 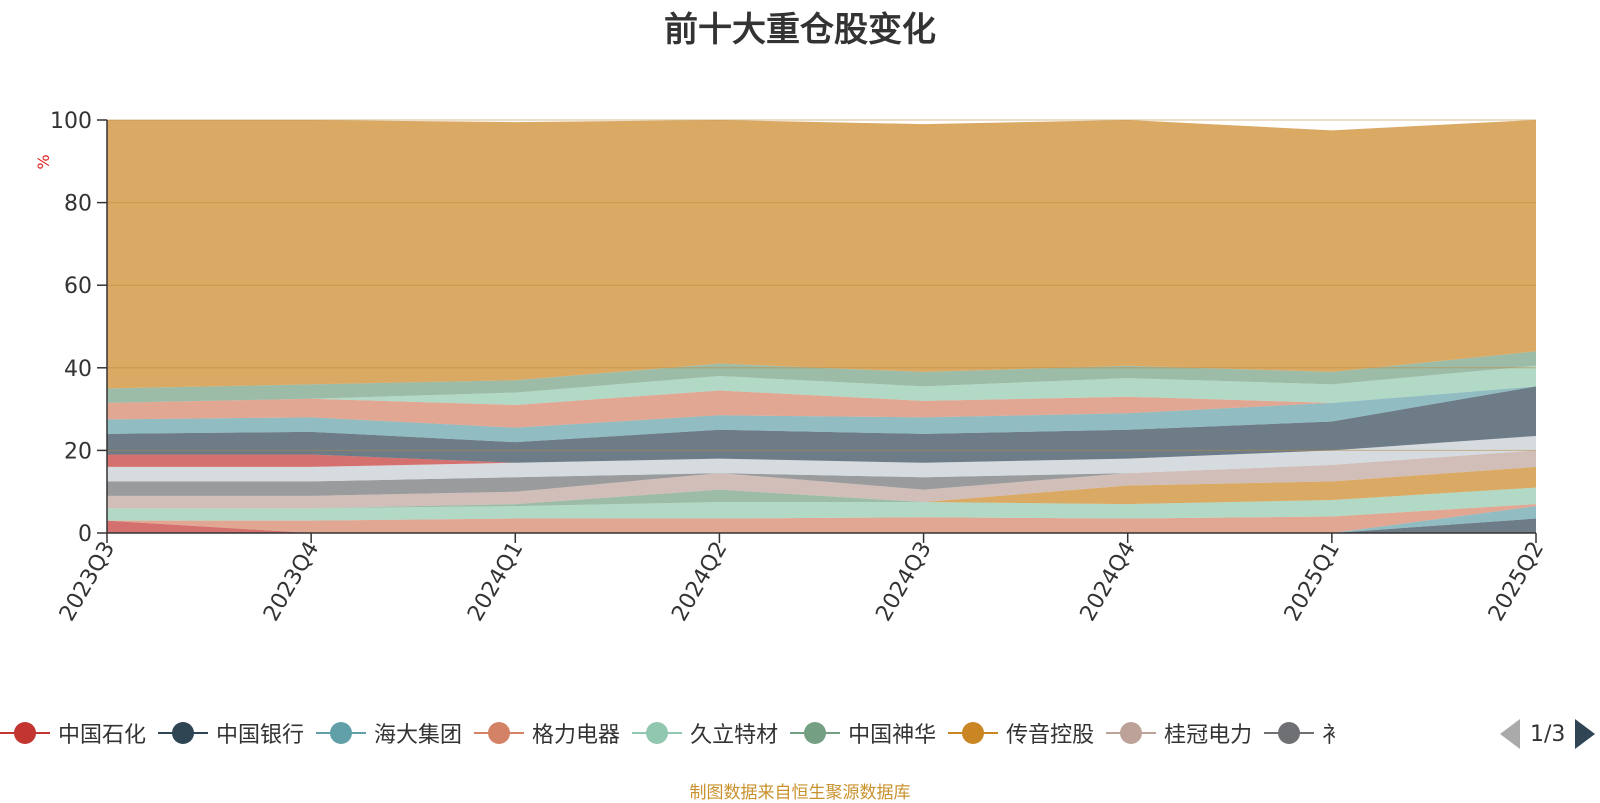 I want to click on y-tick-label-40: 40, so click(x=78, y=369).